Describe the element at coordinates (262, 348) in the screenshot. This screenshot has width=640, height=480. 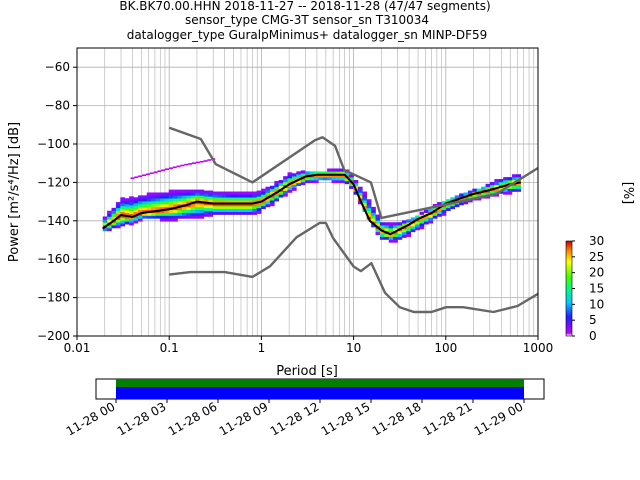
I see `x-tick-label: 1` at that location.